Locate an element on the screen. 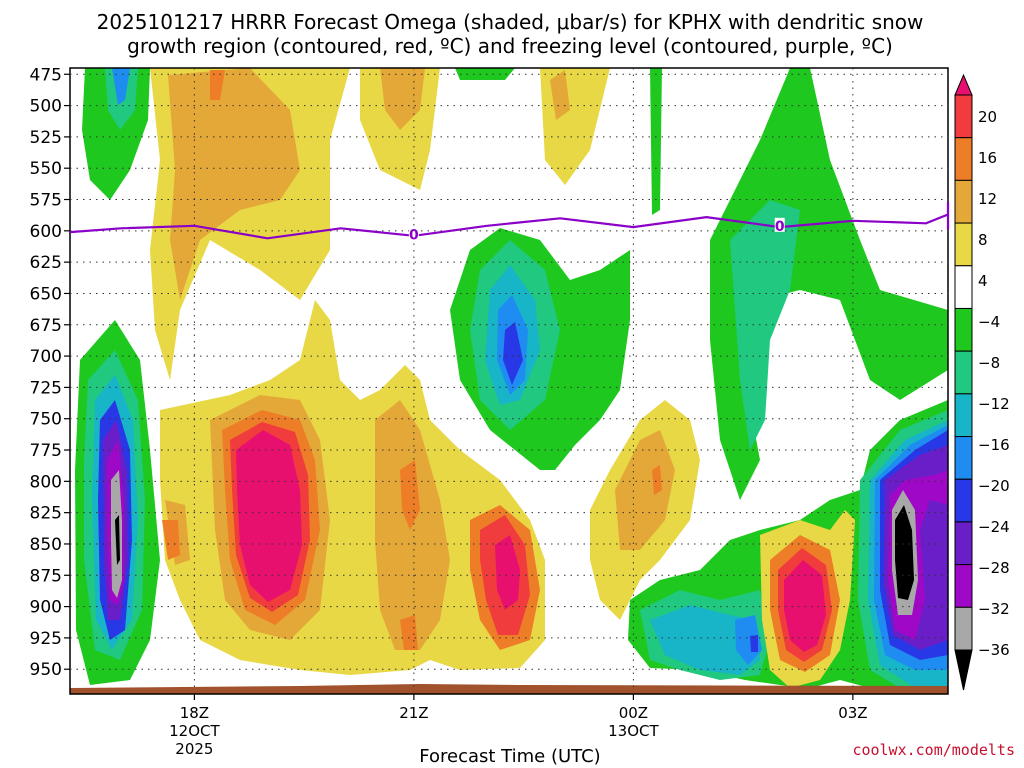 The width and height of the screenshot is (1024, 768). colorbar-label: 4 is located at coordinates (983, 281).